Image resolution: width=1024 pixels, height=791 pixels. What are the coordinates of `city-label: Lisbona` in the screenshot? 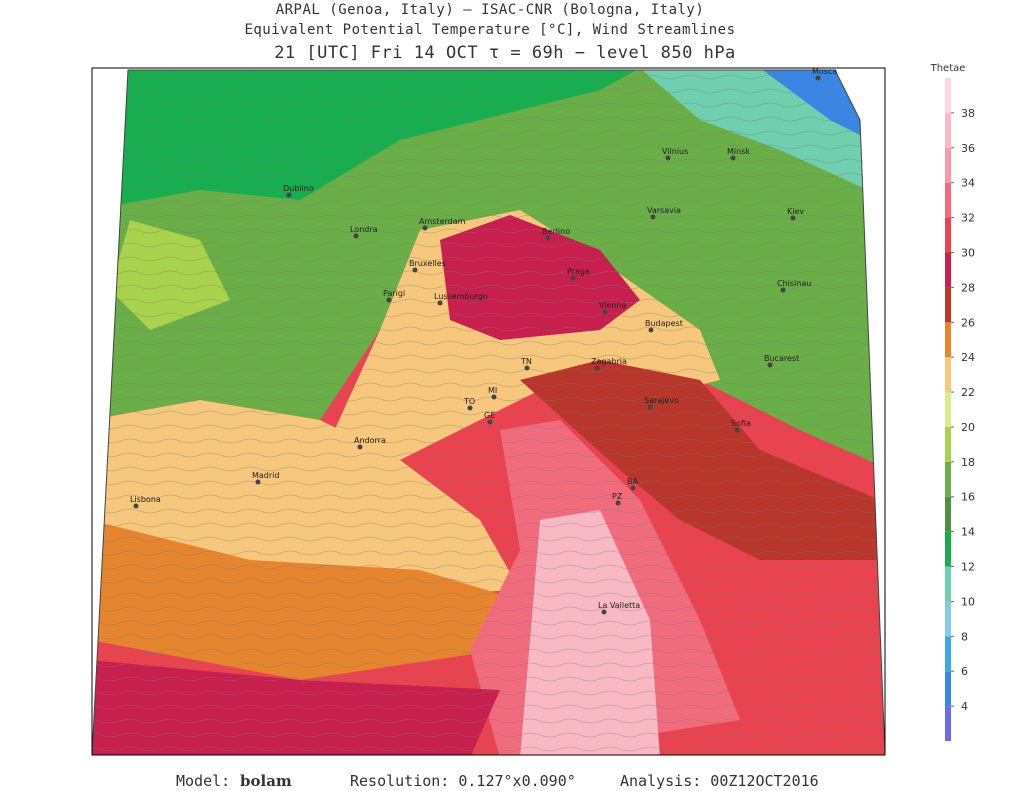 It's located at (145, 499).